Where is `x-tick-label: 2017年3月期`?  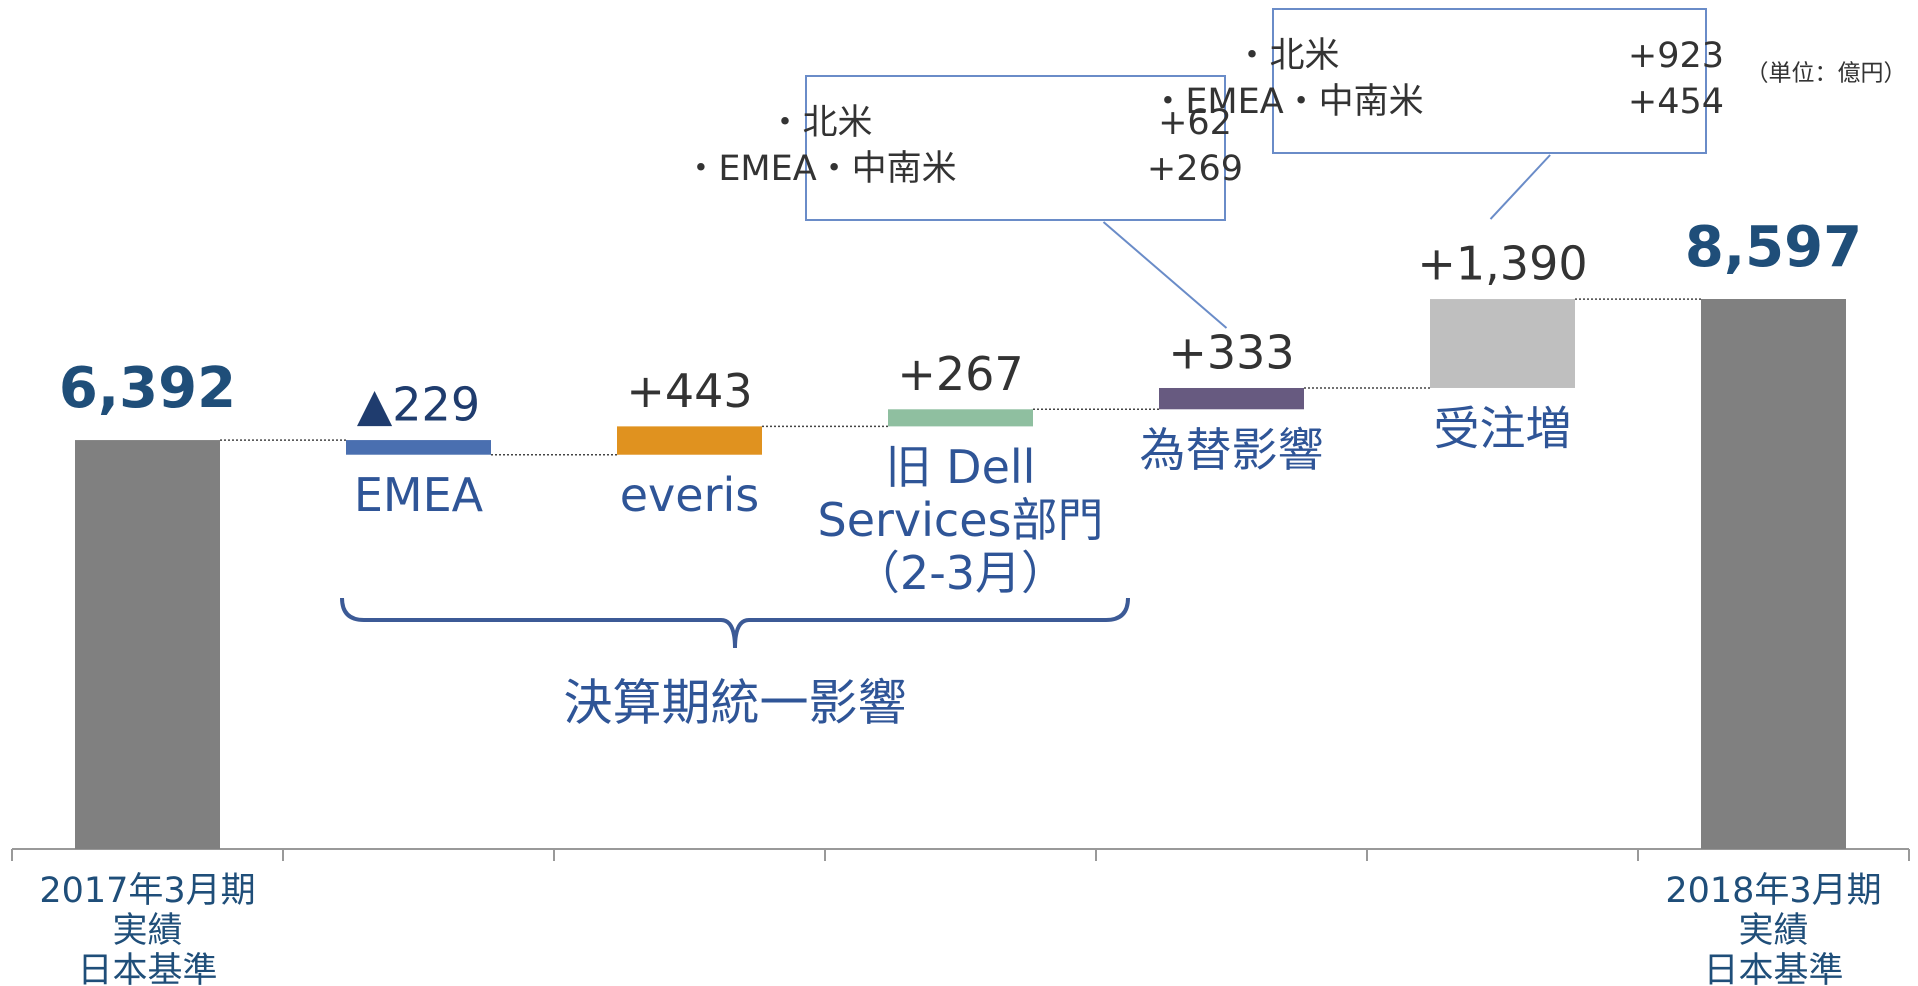
x-tick-label: 2017年3月期 is located at coordinates (147, 891).